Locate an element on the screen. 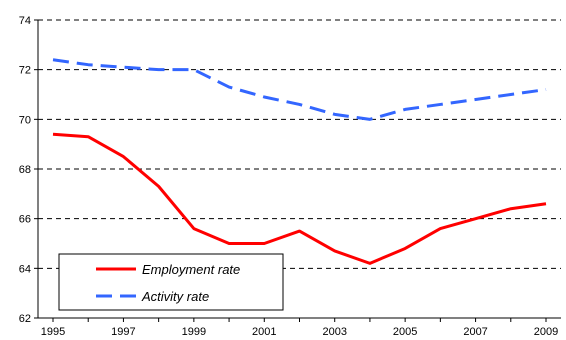 This screenshot has height=340, width=566. y-tick-label: 62 is located at coordinates (25, 319).